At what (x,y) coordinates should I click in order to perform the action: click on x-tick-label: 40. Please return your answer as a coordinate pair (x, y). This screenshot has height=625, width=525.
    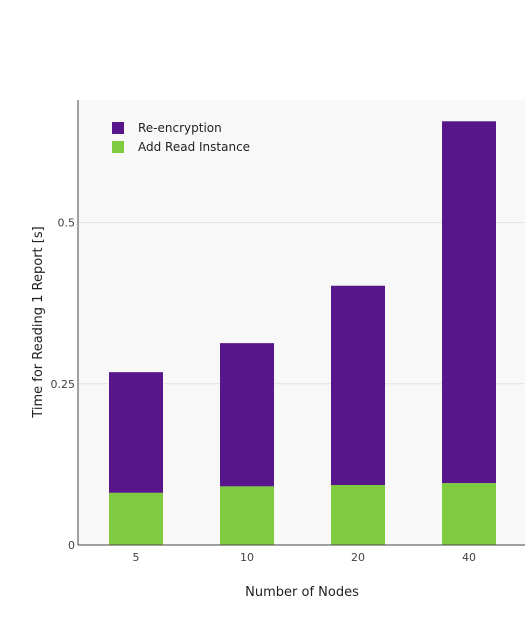
    Looking at the image, I should click on (469, 557).